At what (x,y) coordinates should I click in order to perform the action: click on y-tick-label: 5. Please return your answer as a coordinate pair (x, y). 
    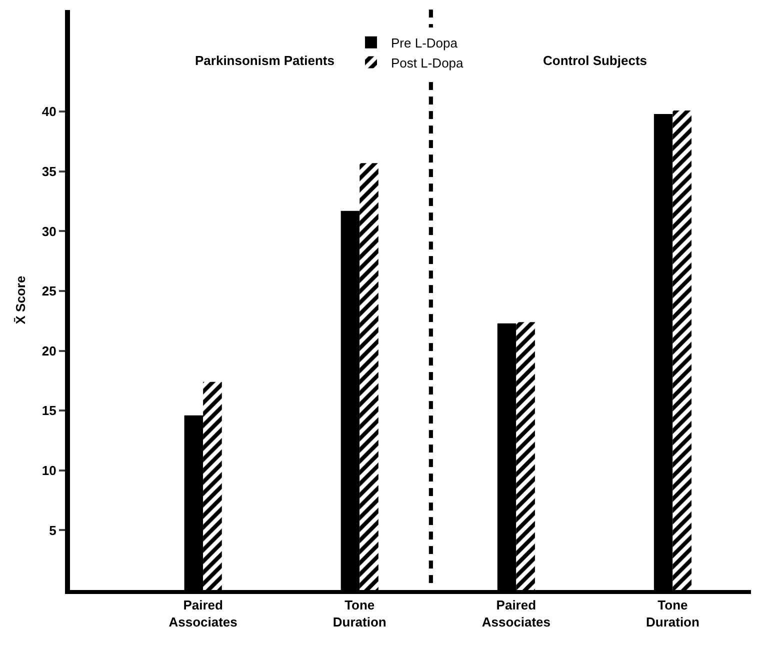
    Looking at the image, I should click on (52, 530).